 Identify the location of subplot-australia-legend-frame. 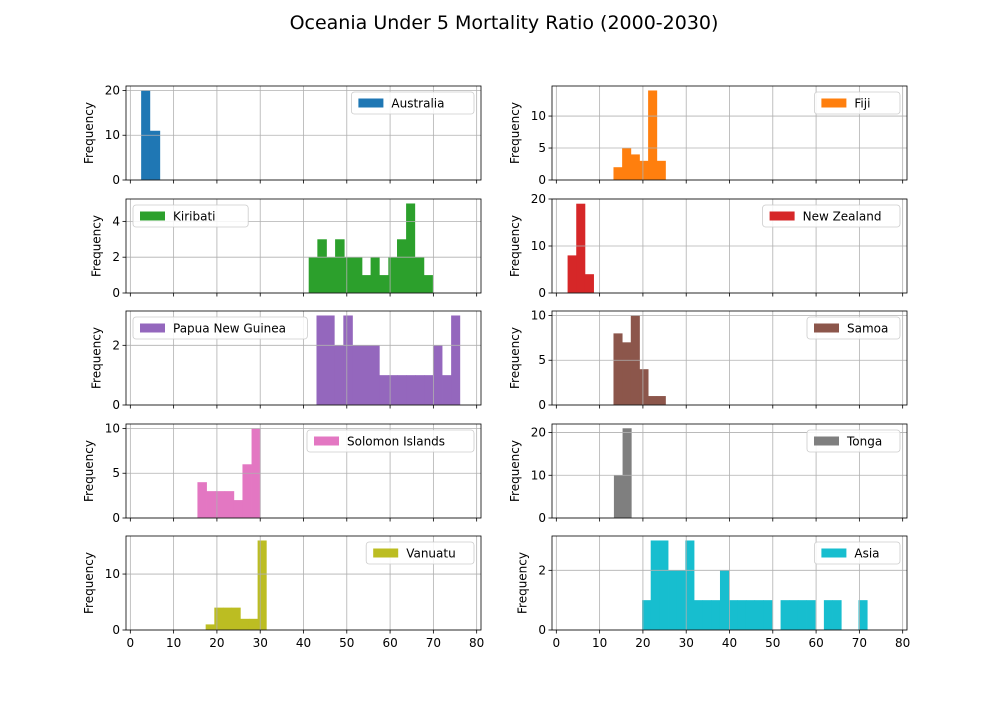
(412, 103).